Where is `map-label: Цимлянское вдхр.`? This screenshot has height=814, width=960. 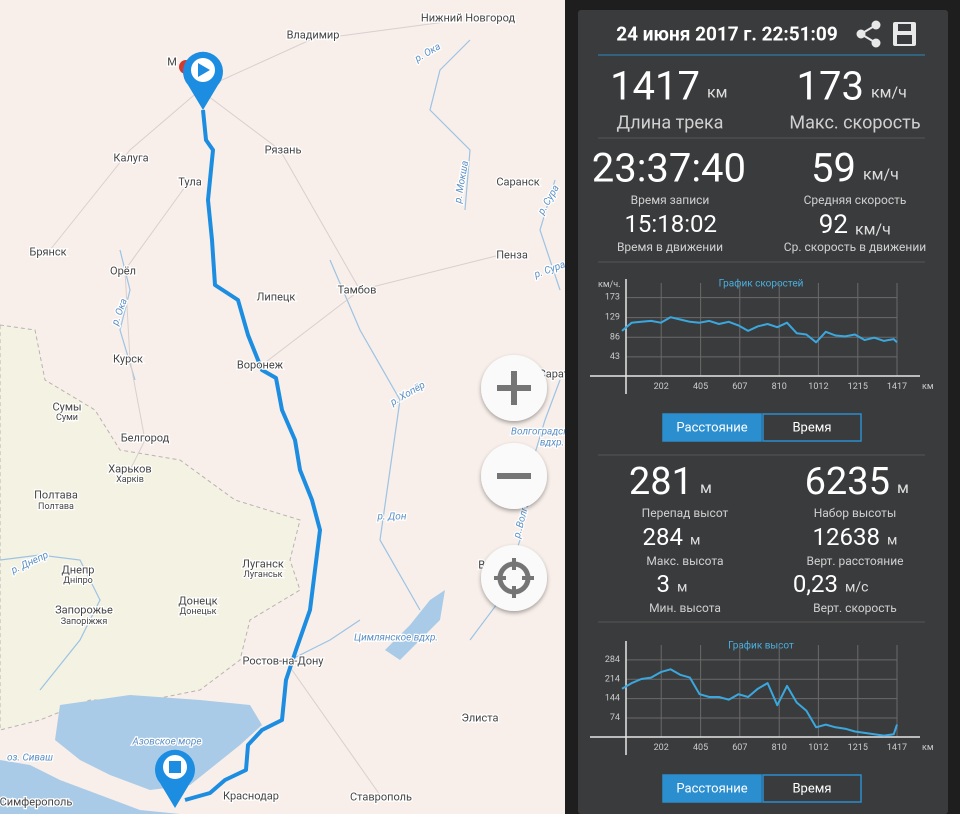 map-label: Цимлянское вдхр. is located at coordinates (396, 638).